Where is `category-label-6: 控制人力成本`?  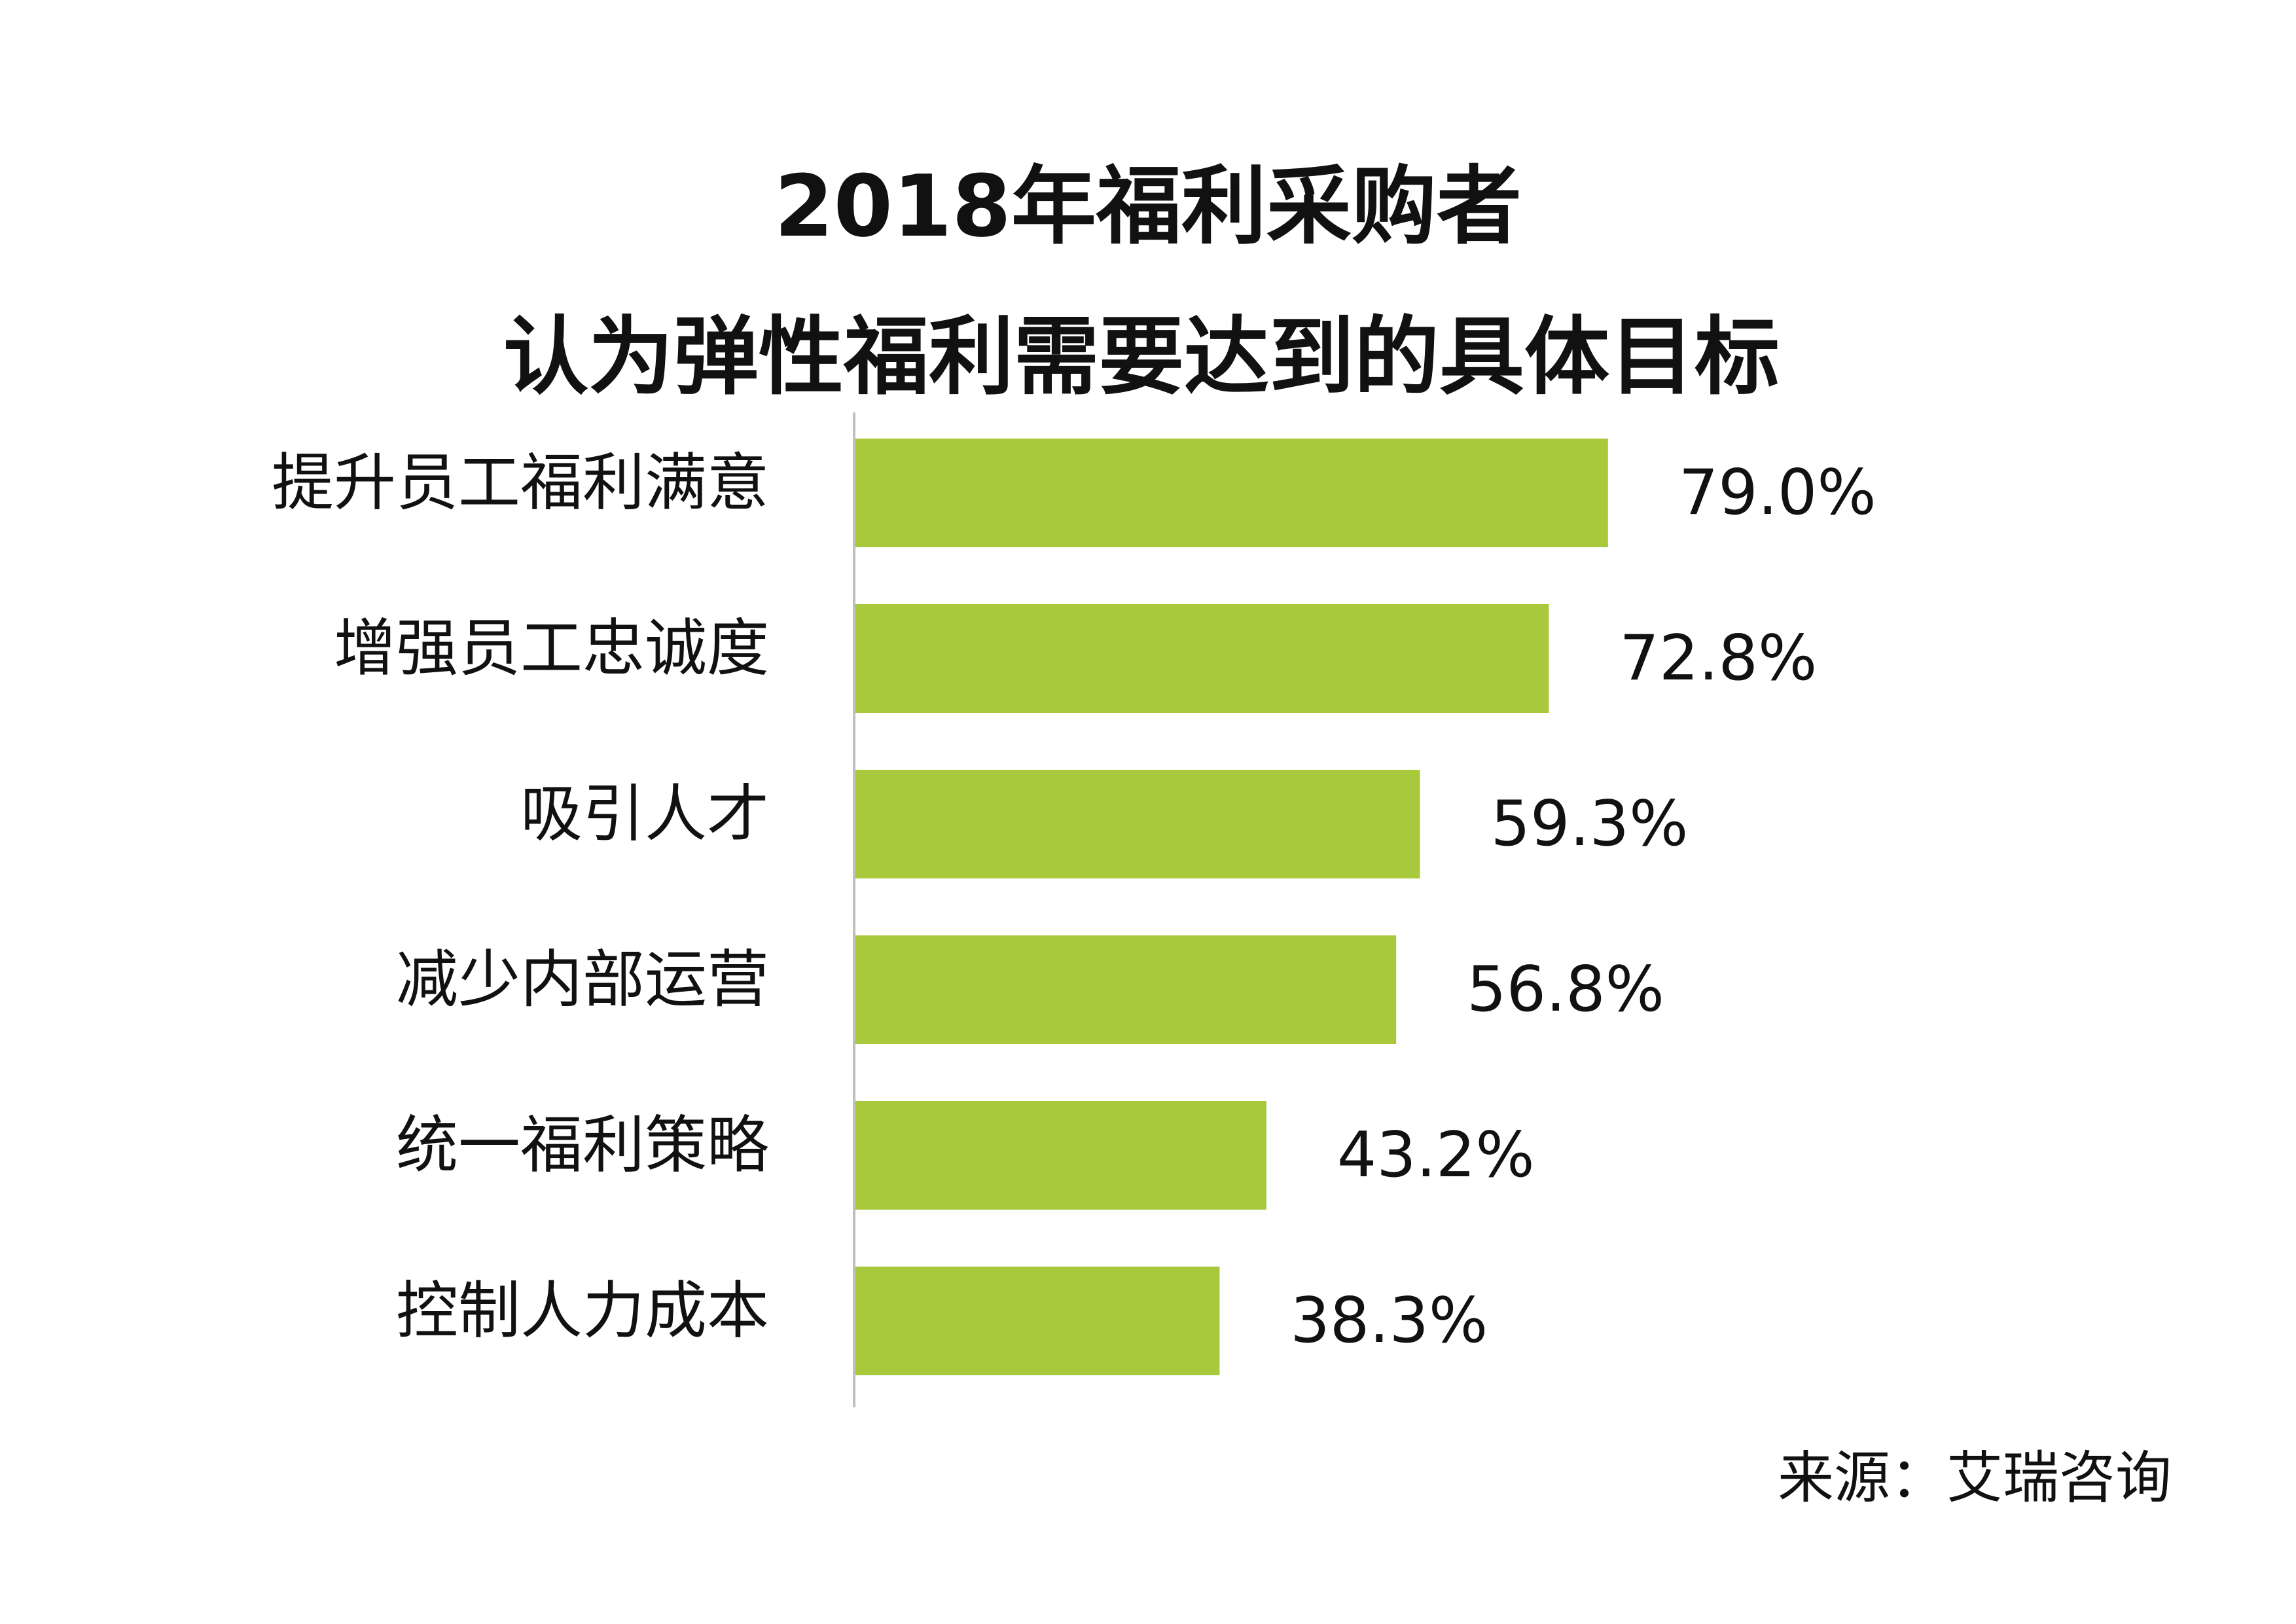 category-label-6: 控制人力成本 is located at coordinates (582, 1311).